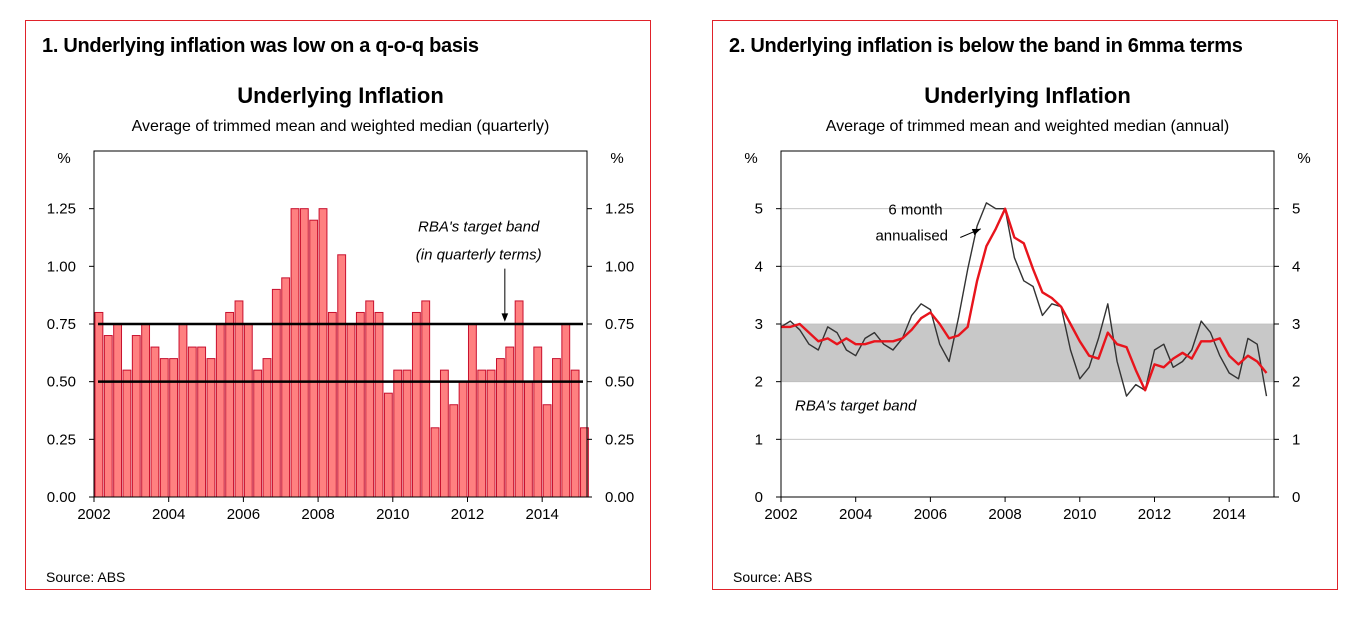 The image size is (1364, 622). I want to click on y-tick-label-right: 0.75, so click(619, 324).